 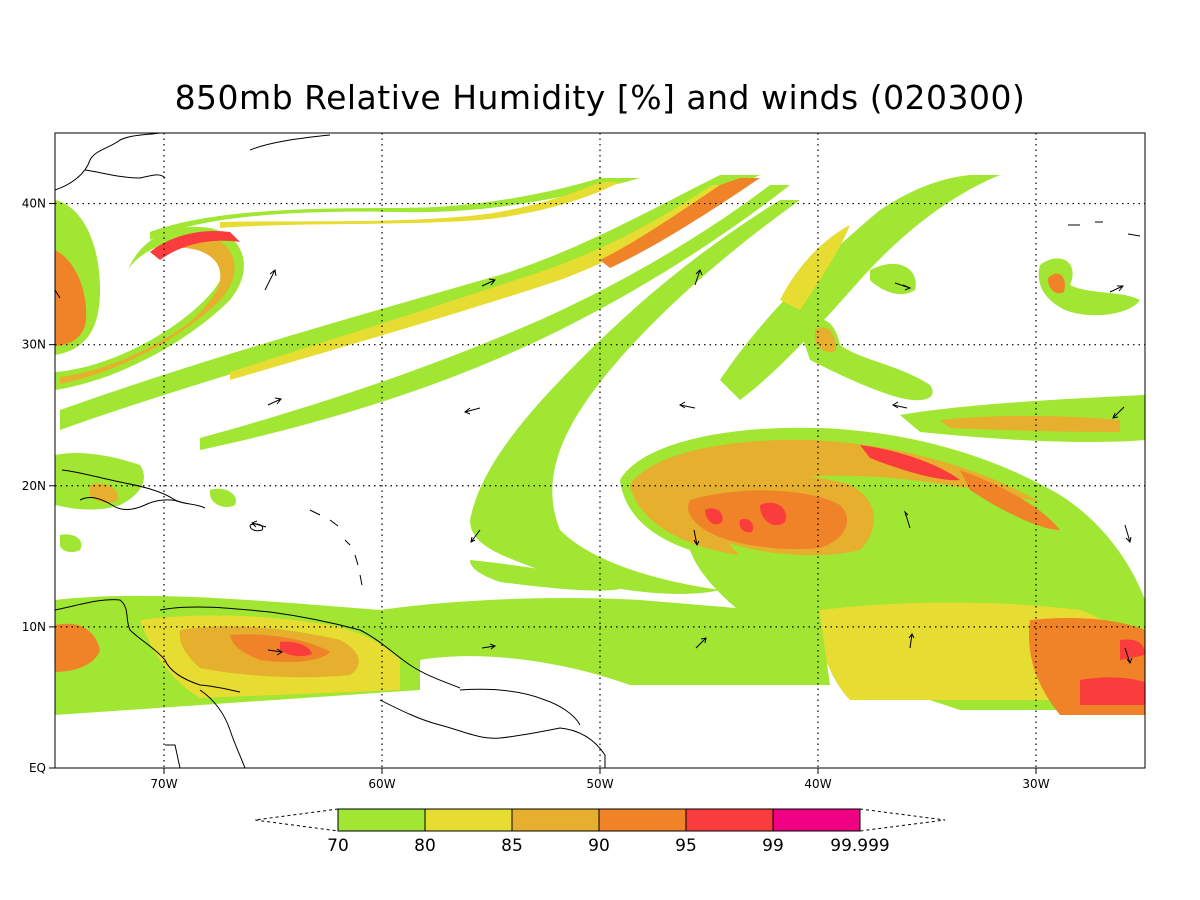 I want to click on y-tick-label: 30N, so click(x=34, y=345).